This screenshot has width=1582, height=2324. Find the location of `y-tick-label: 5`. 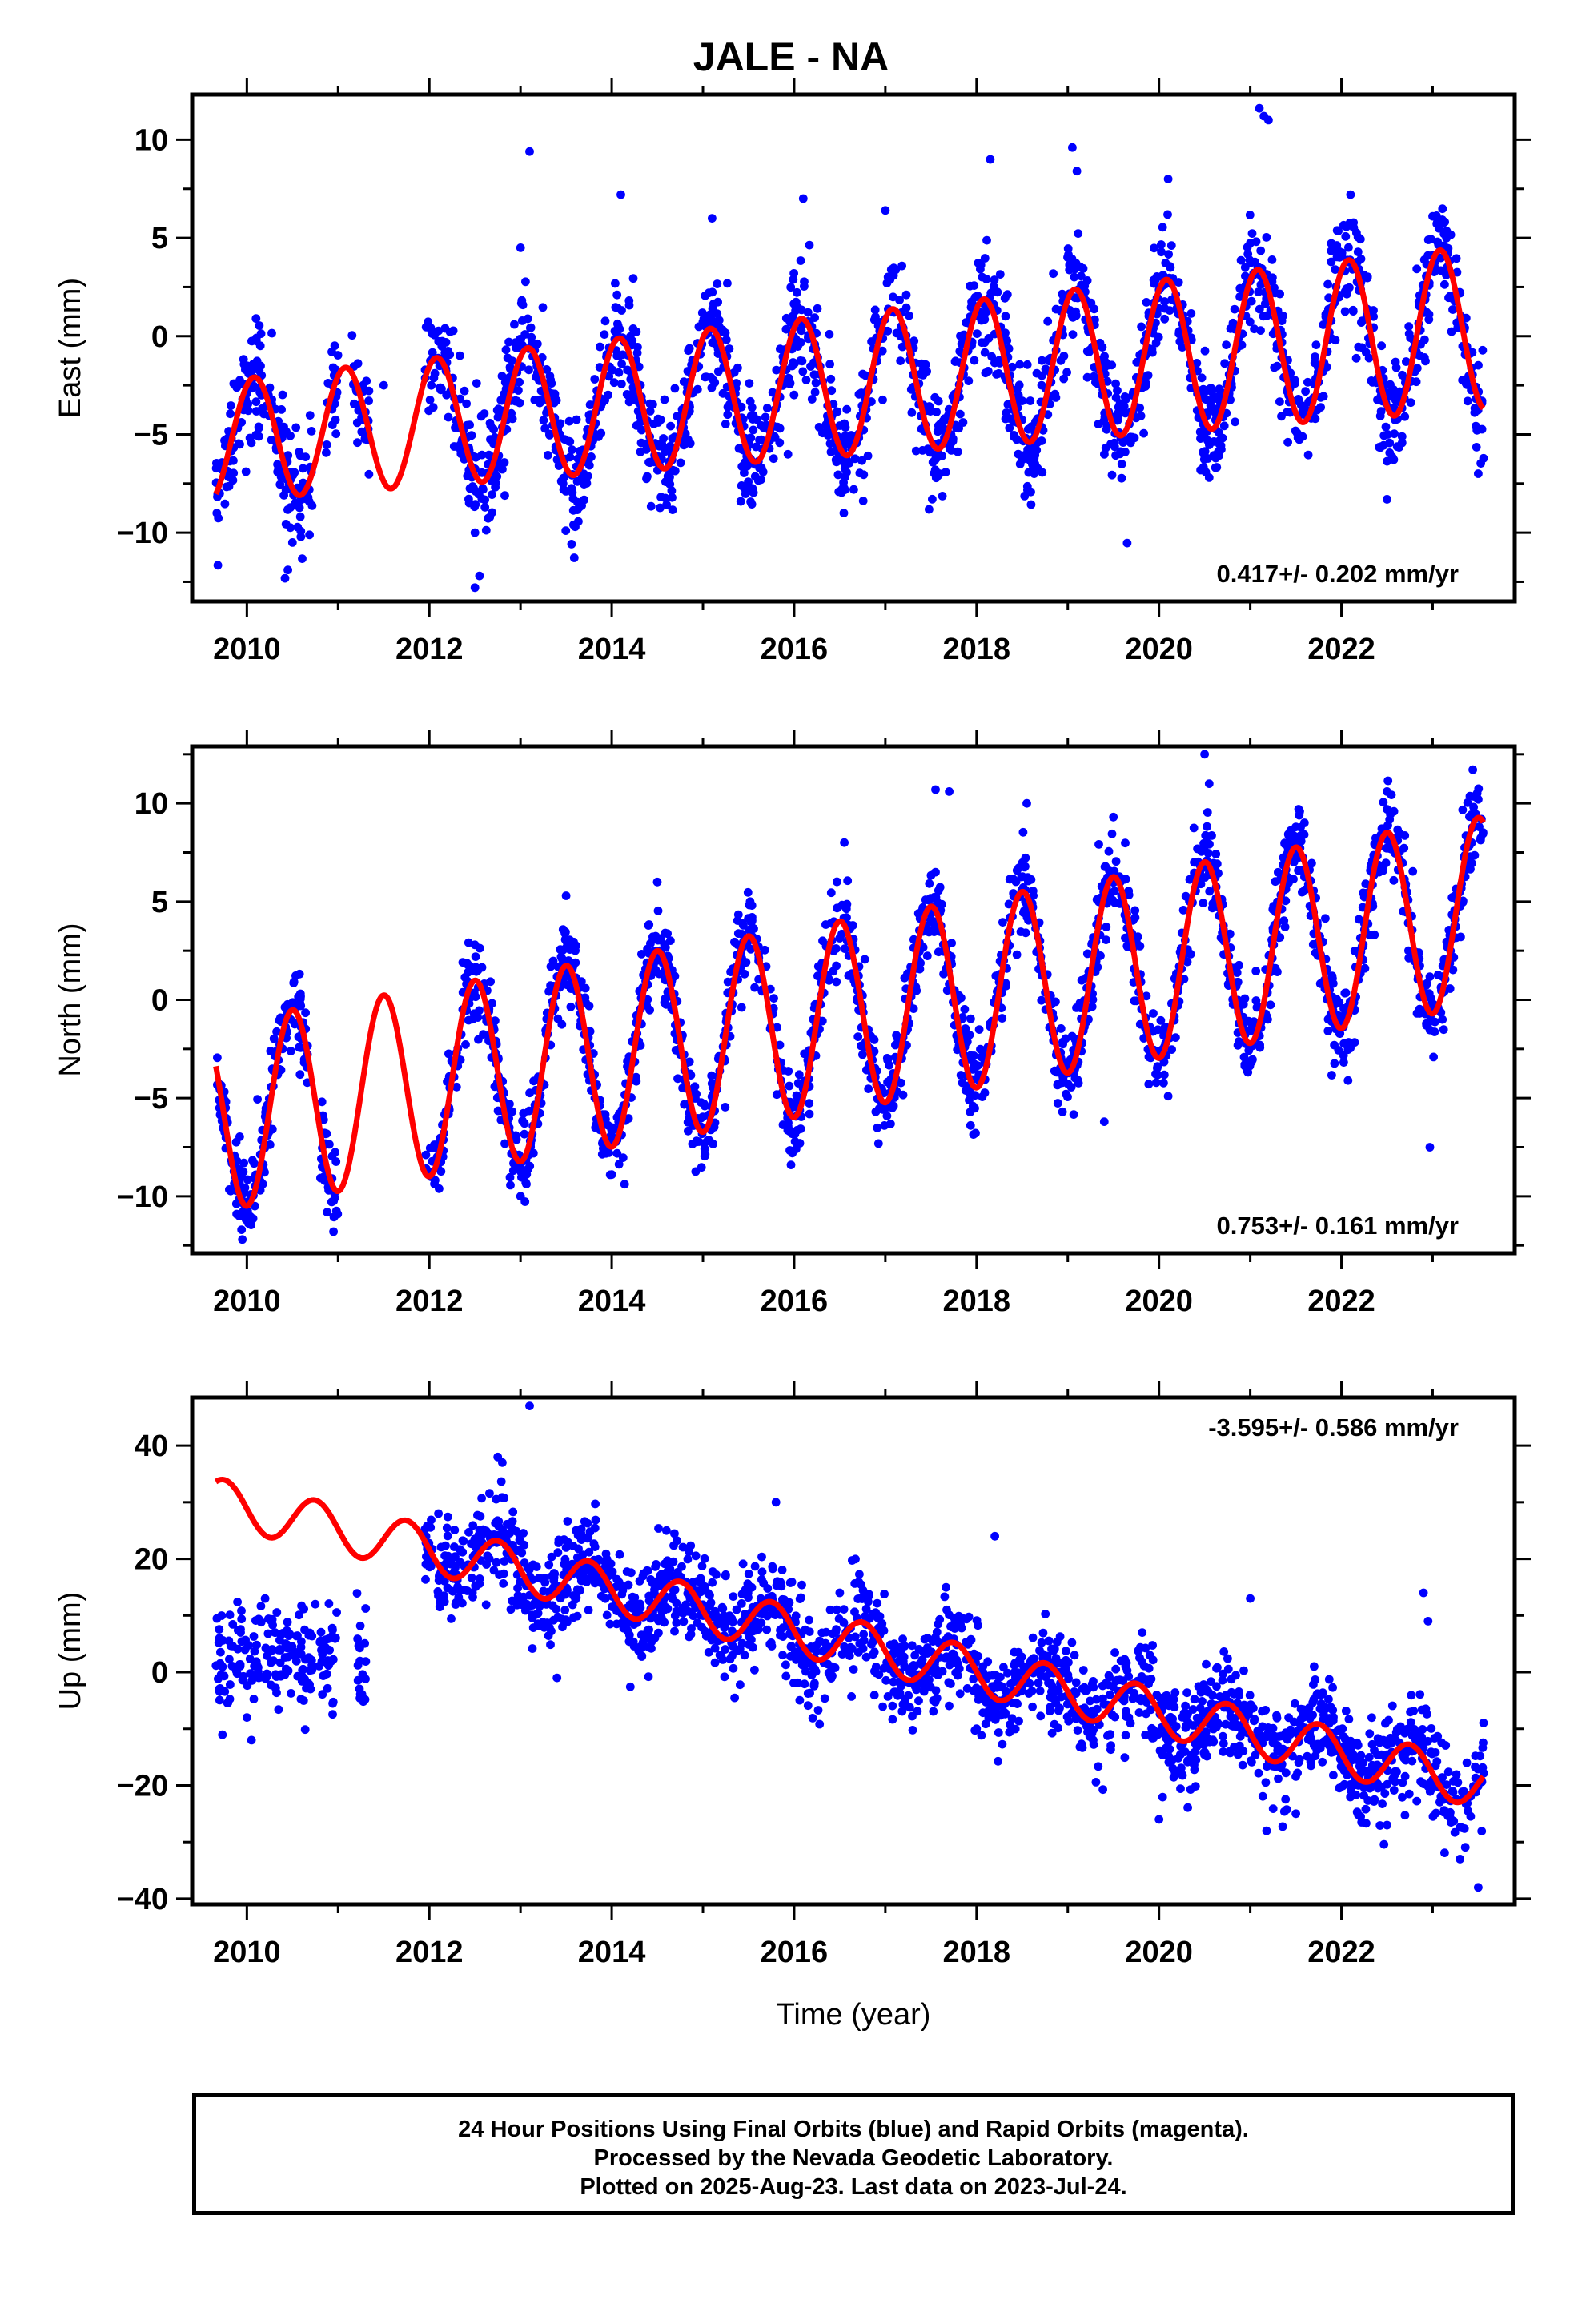

y-tick-label: 5 is located at coordinates (159, 239).